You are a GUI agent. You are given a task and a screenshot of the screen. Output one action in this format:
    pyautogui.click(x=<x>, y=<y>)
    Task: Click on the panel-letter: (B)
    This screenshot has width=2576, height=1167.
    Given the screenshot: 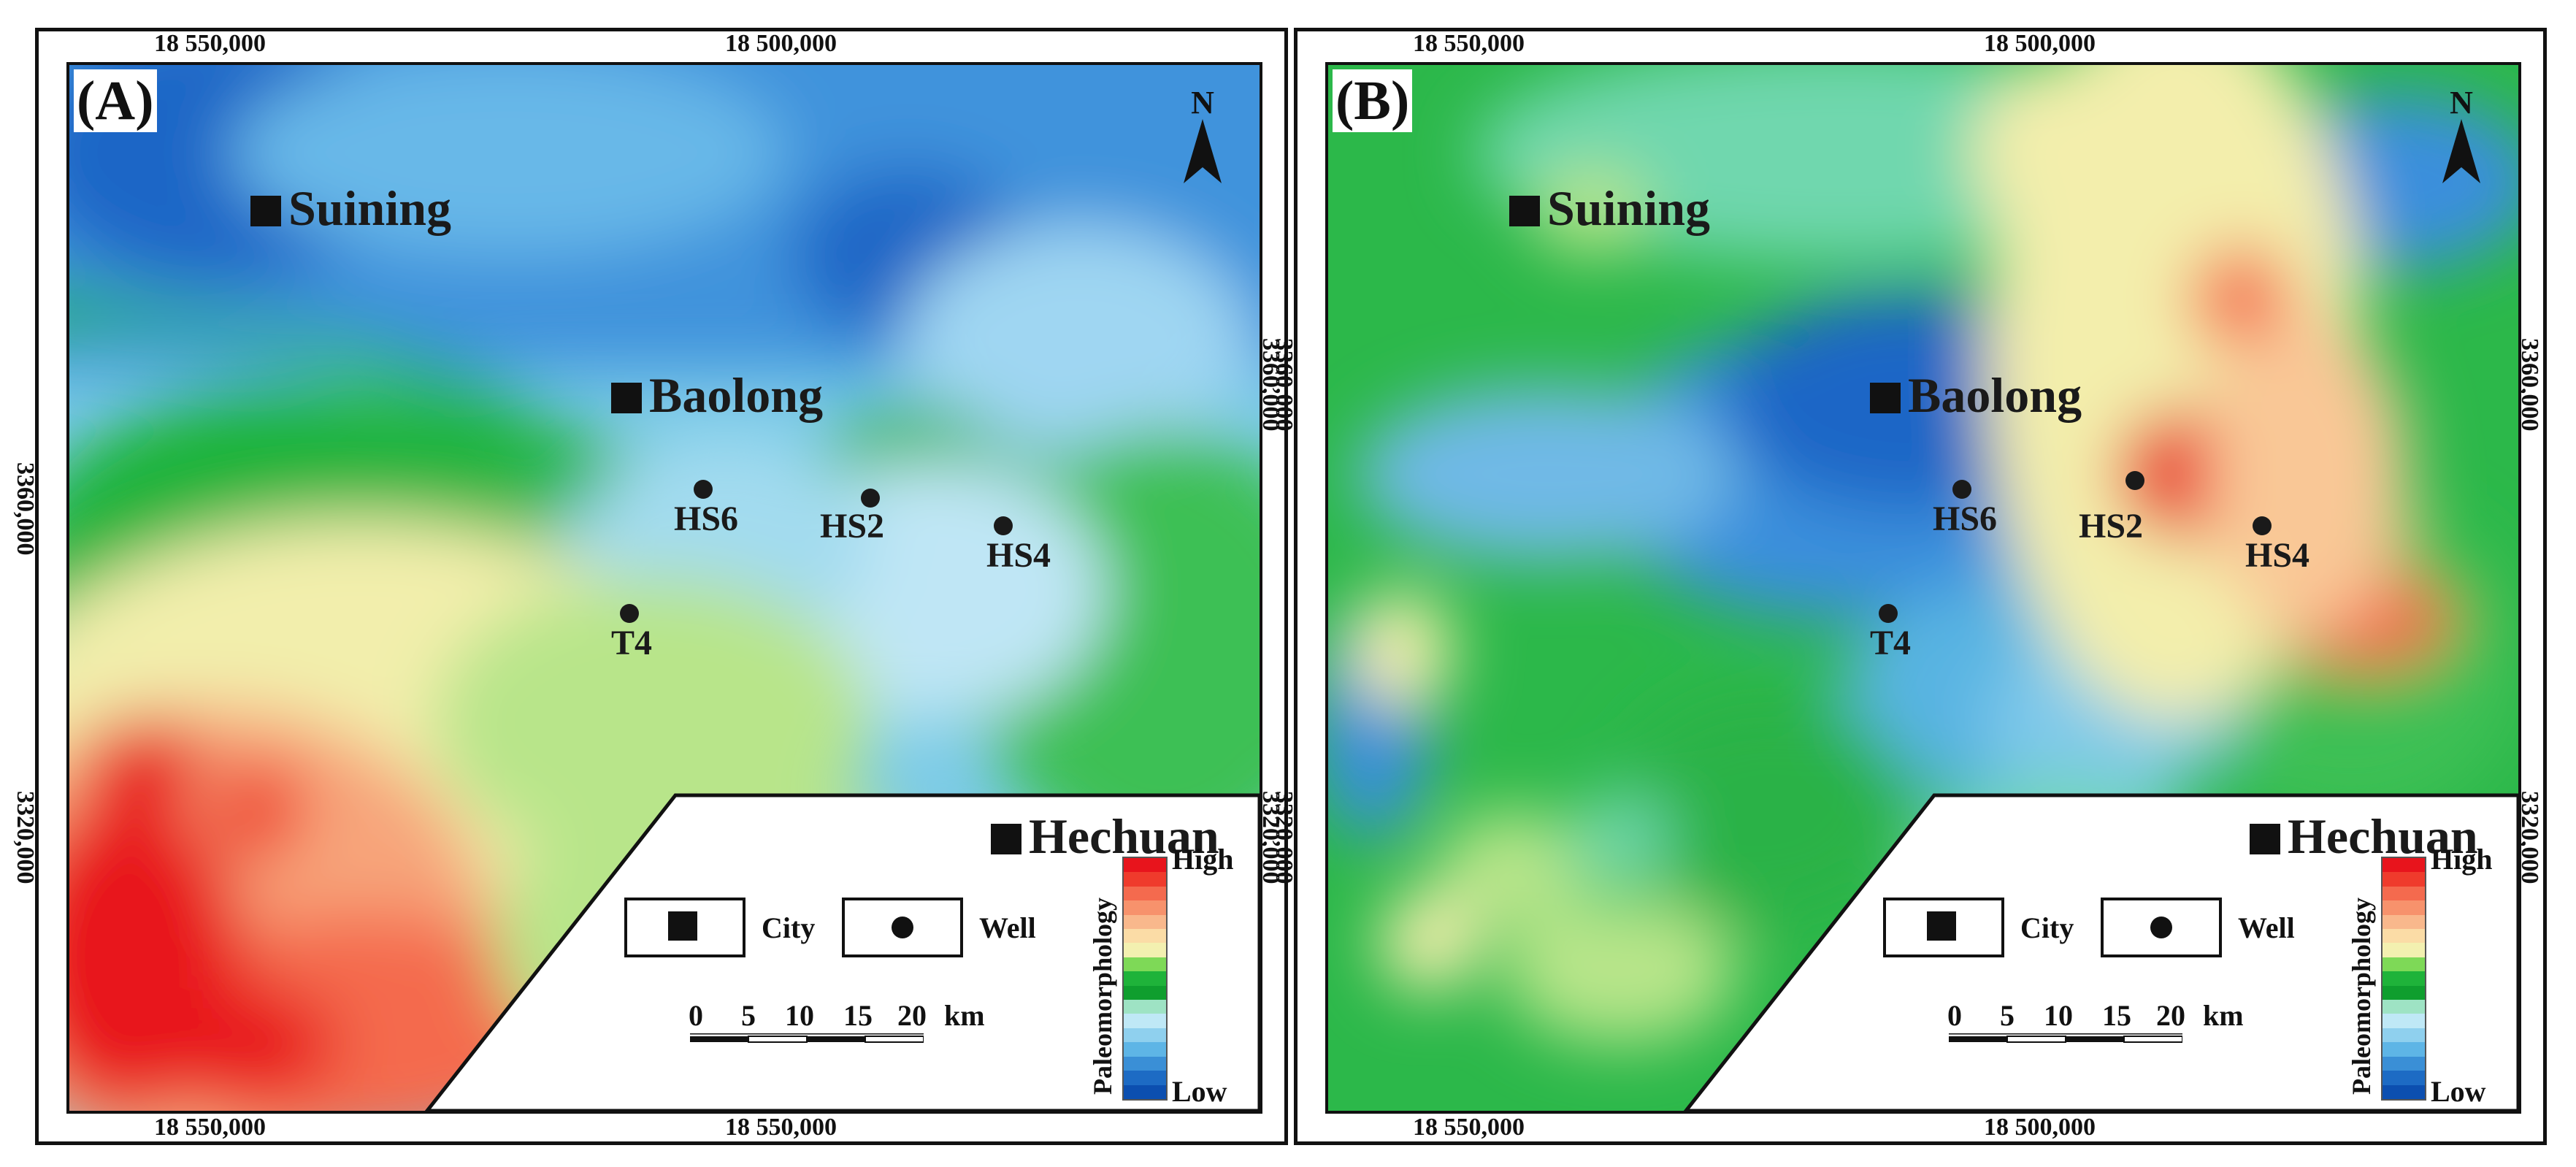 What is the action you would take?
    pyautogui.click(x=1373, y=101)
    